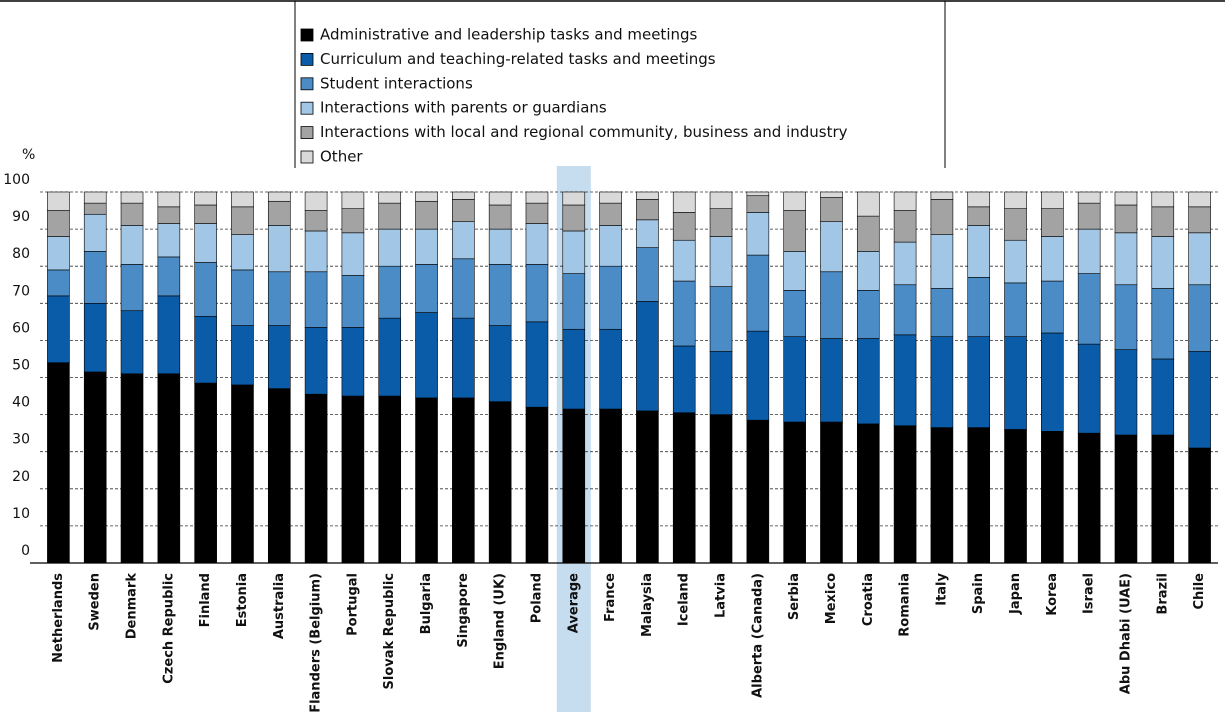 The height and width of the screenshot is (716, 1225). I want to click on x-tick-label: Korea, so click(1052, 594).